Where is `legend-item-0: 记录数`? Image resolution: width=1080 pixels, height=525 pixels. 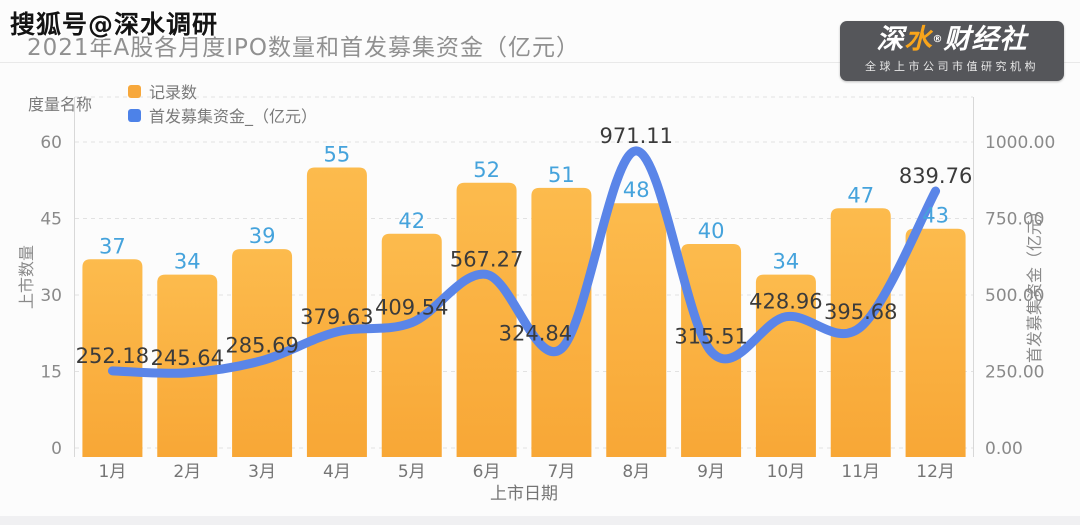 legend-item-0: 记录数 is located at coordinates (222, 91).